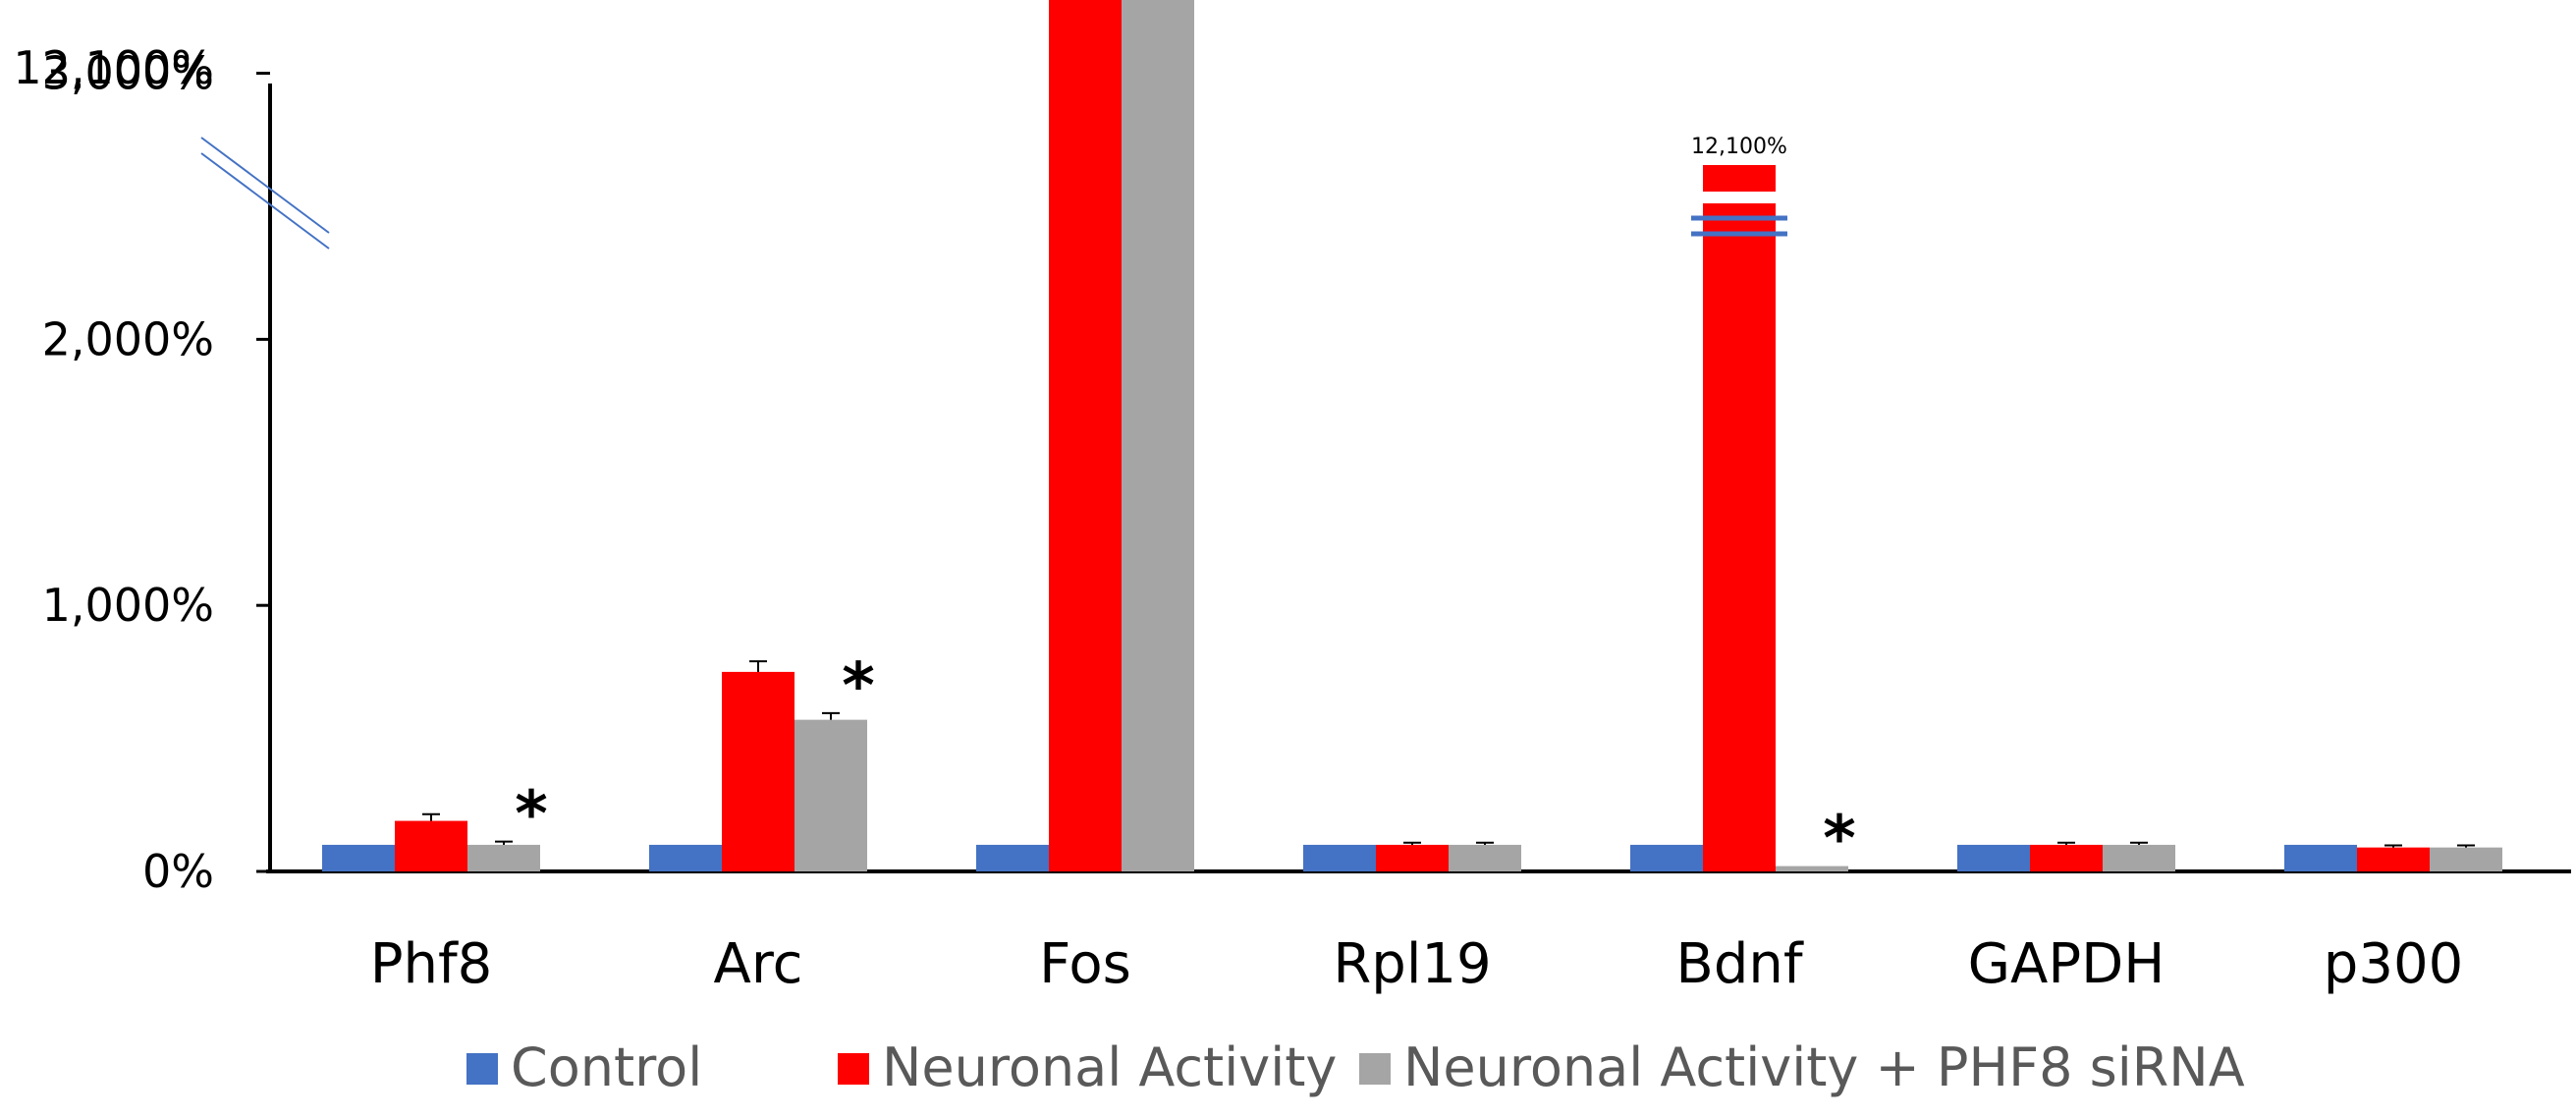  Describe the element at coordinates (178, 872) in the screenshot. I see `y-tick-label: 0%` at that location.